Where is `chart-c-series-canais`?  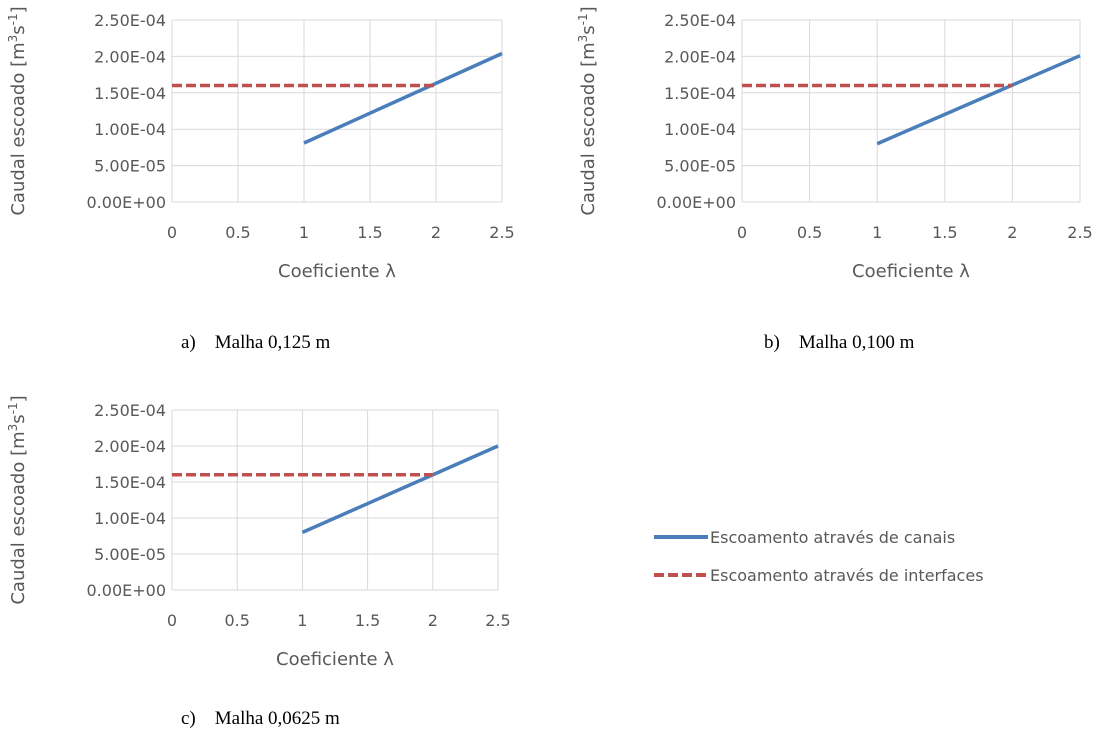
chart-c-series-canais is located at coordinates (400, 489).